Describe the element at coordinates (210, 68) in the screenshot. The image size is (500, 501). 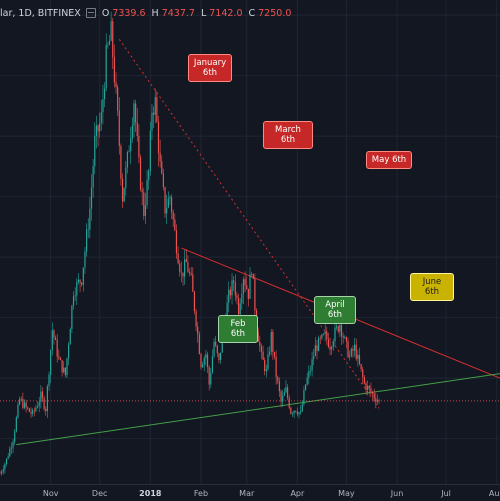
I see `annotation-january-6th: January 6th` at that location.